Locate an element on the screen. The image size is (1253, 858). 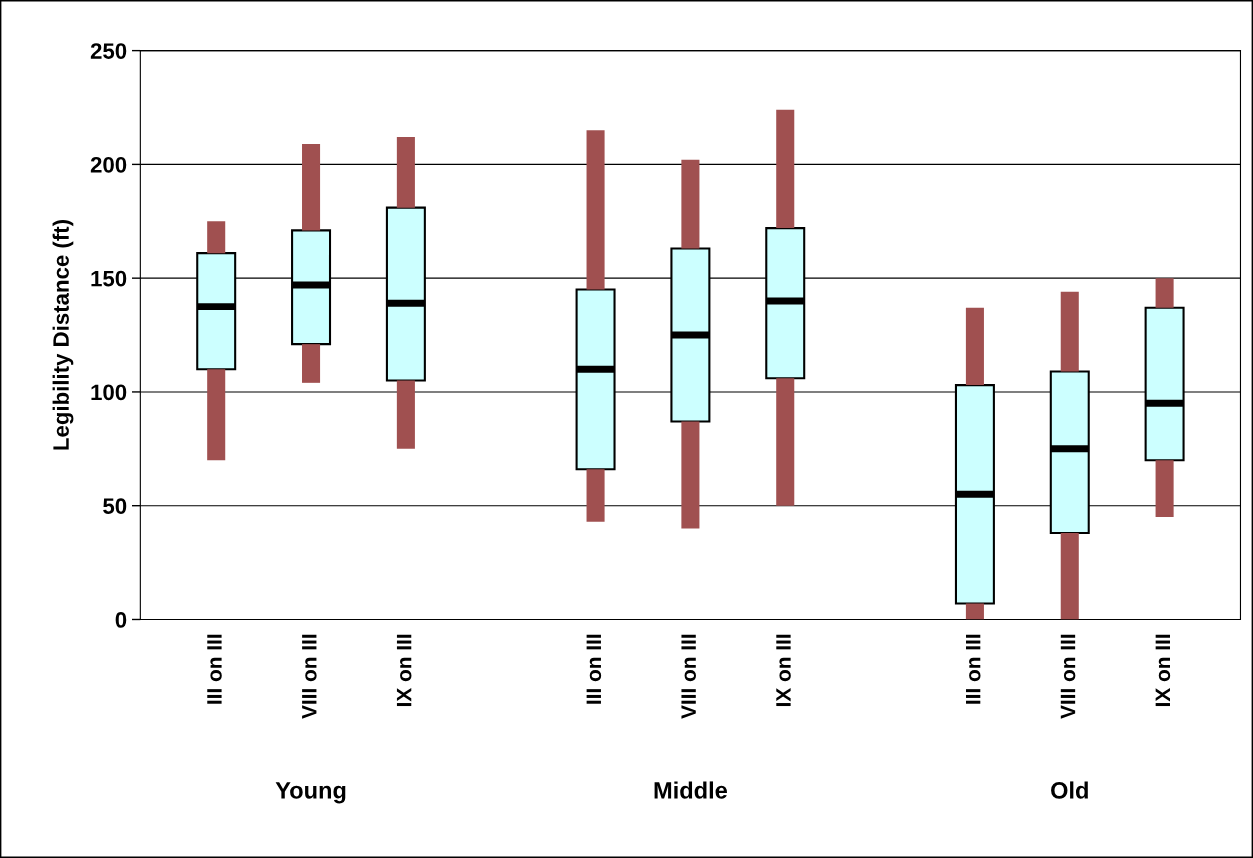
y-tick-label: 150 is located at coordinates (109, 278).